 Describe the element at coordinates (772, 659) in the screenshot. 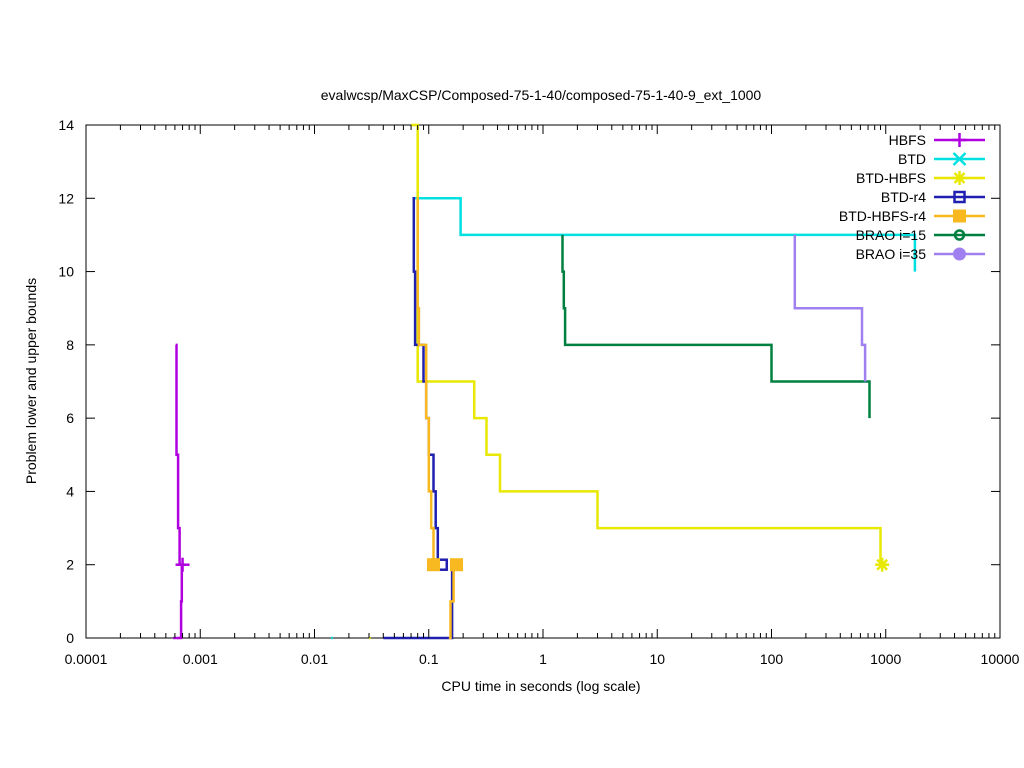

I see `x-tick-label: 100` at that location.